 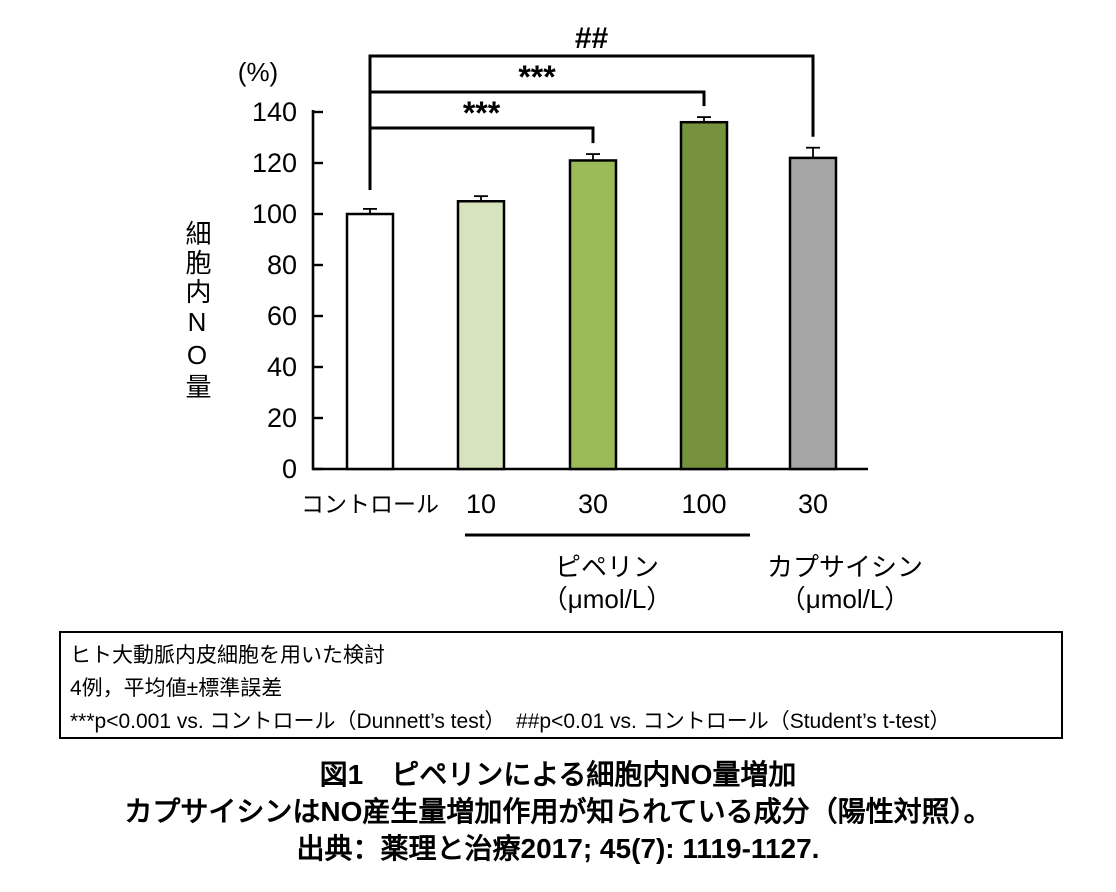 I want to click on y-tick-label: 40, so click(x=282, y=367).